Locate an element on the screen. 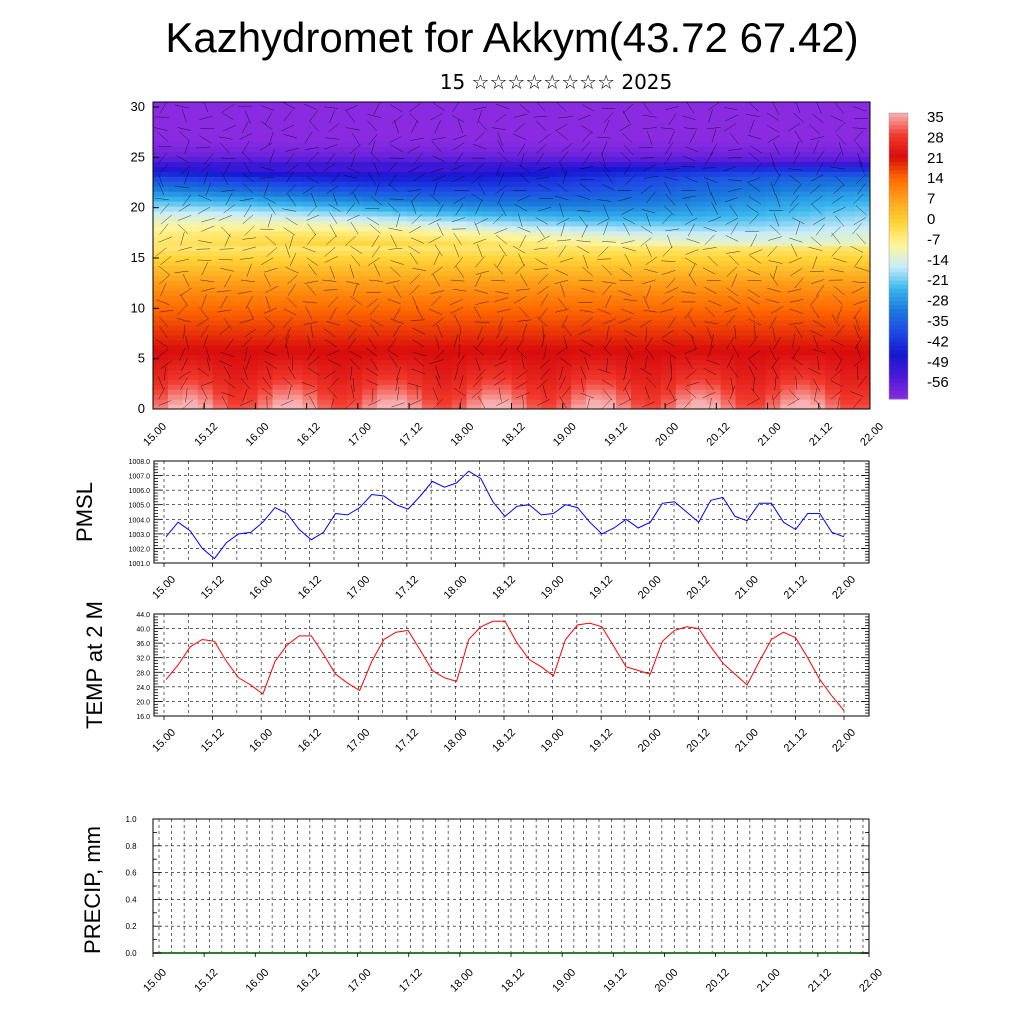 The width and height of the screenshot is (1024, 1024). colorbar-label: -42 is located at coordinates (938, 341).